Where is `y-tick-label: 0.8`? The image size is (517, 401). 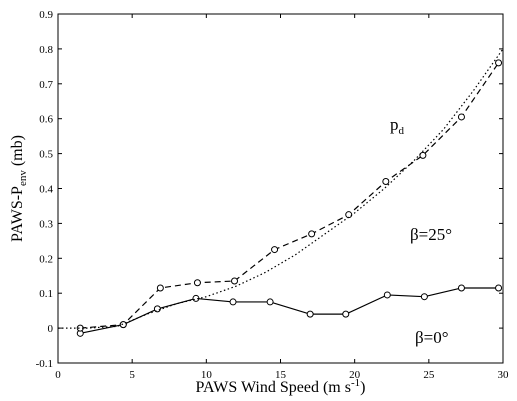 y-tick-label: 0.8 is located at coordinates (46, 50).